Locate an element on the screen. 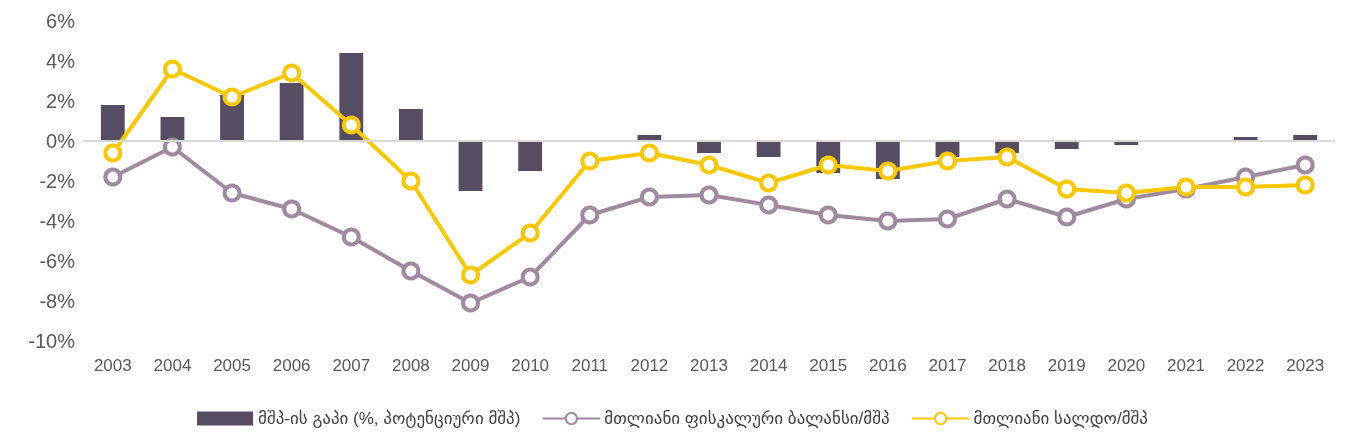  x-tick-label: 2006 is located at coordinates (291, 365).